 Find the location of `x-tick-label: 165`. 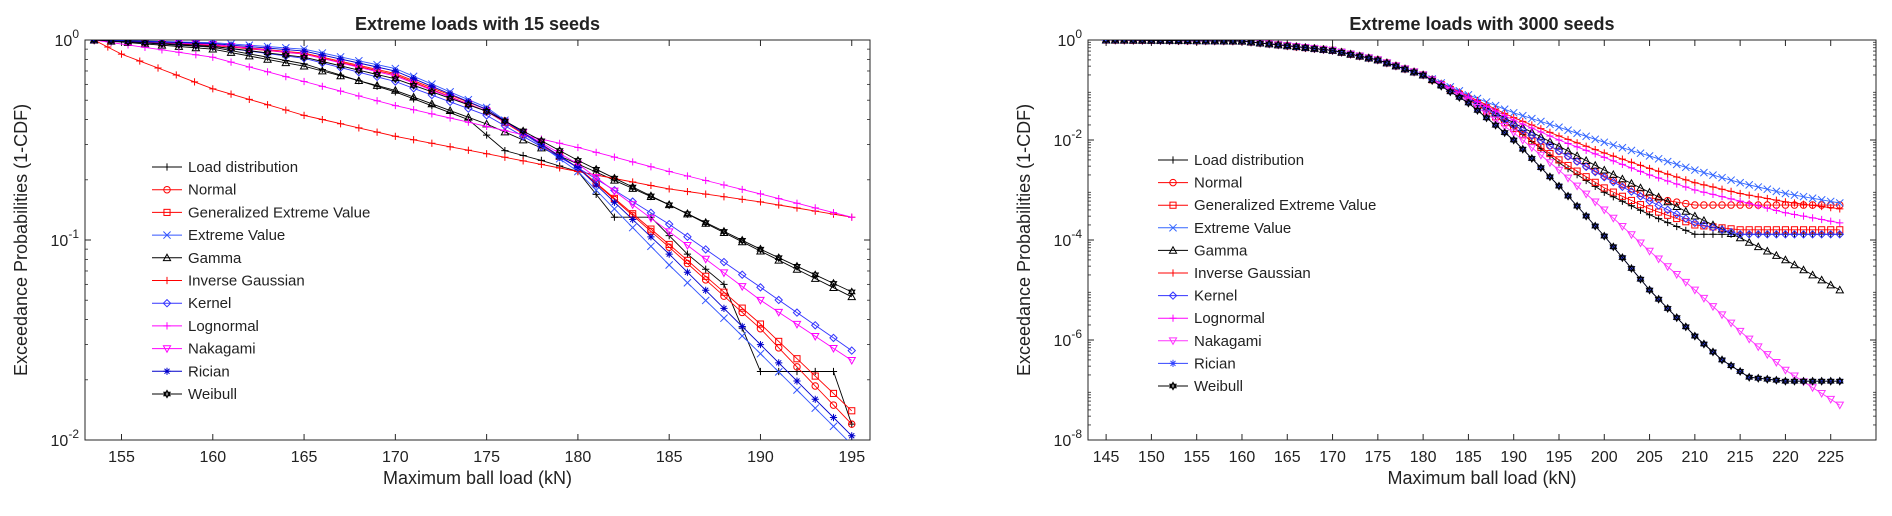

x-tick-label: 165 is located at coordinates (1287, 457).